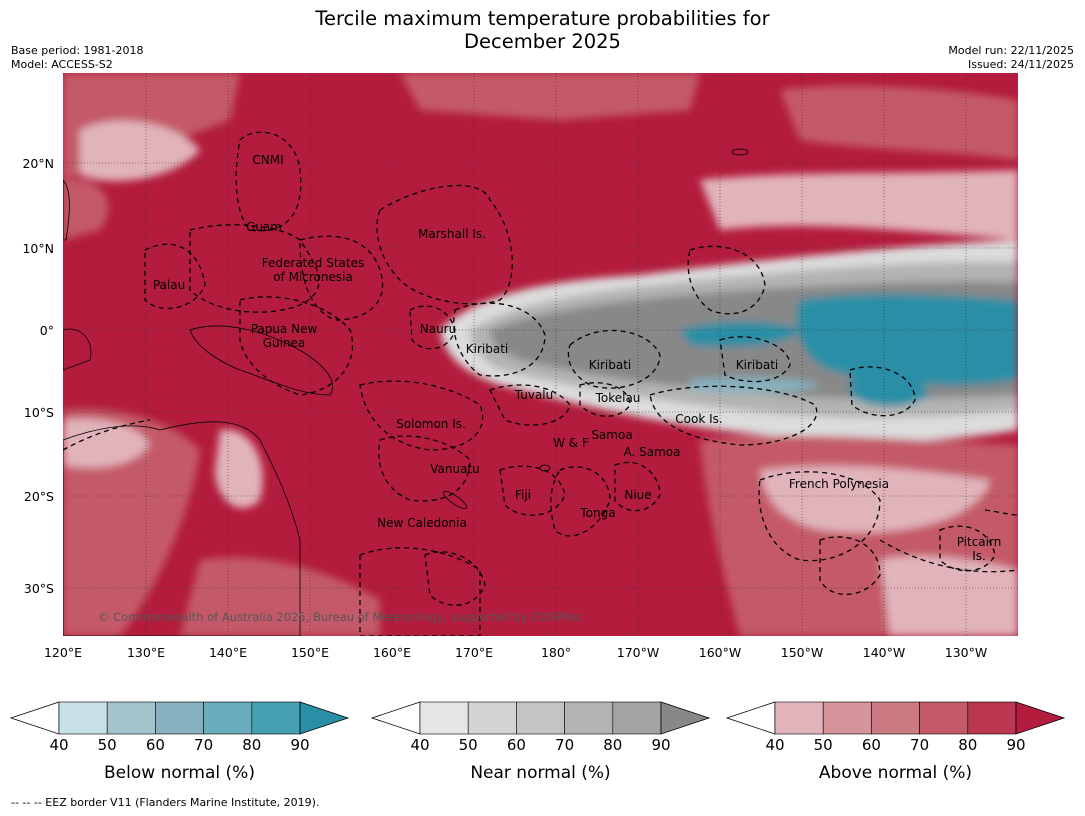 Image resolution: width=1085 pixels, height=816 pixels. Describe the element at coordinates (455, 469) in the screenshot. I see `region-label-vanuatu: Vanuatu` at that location.